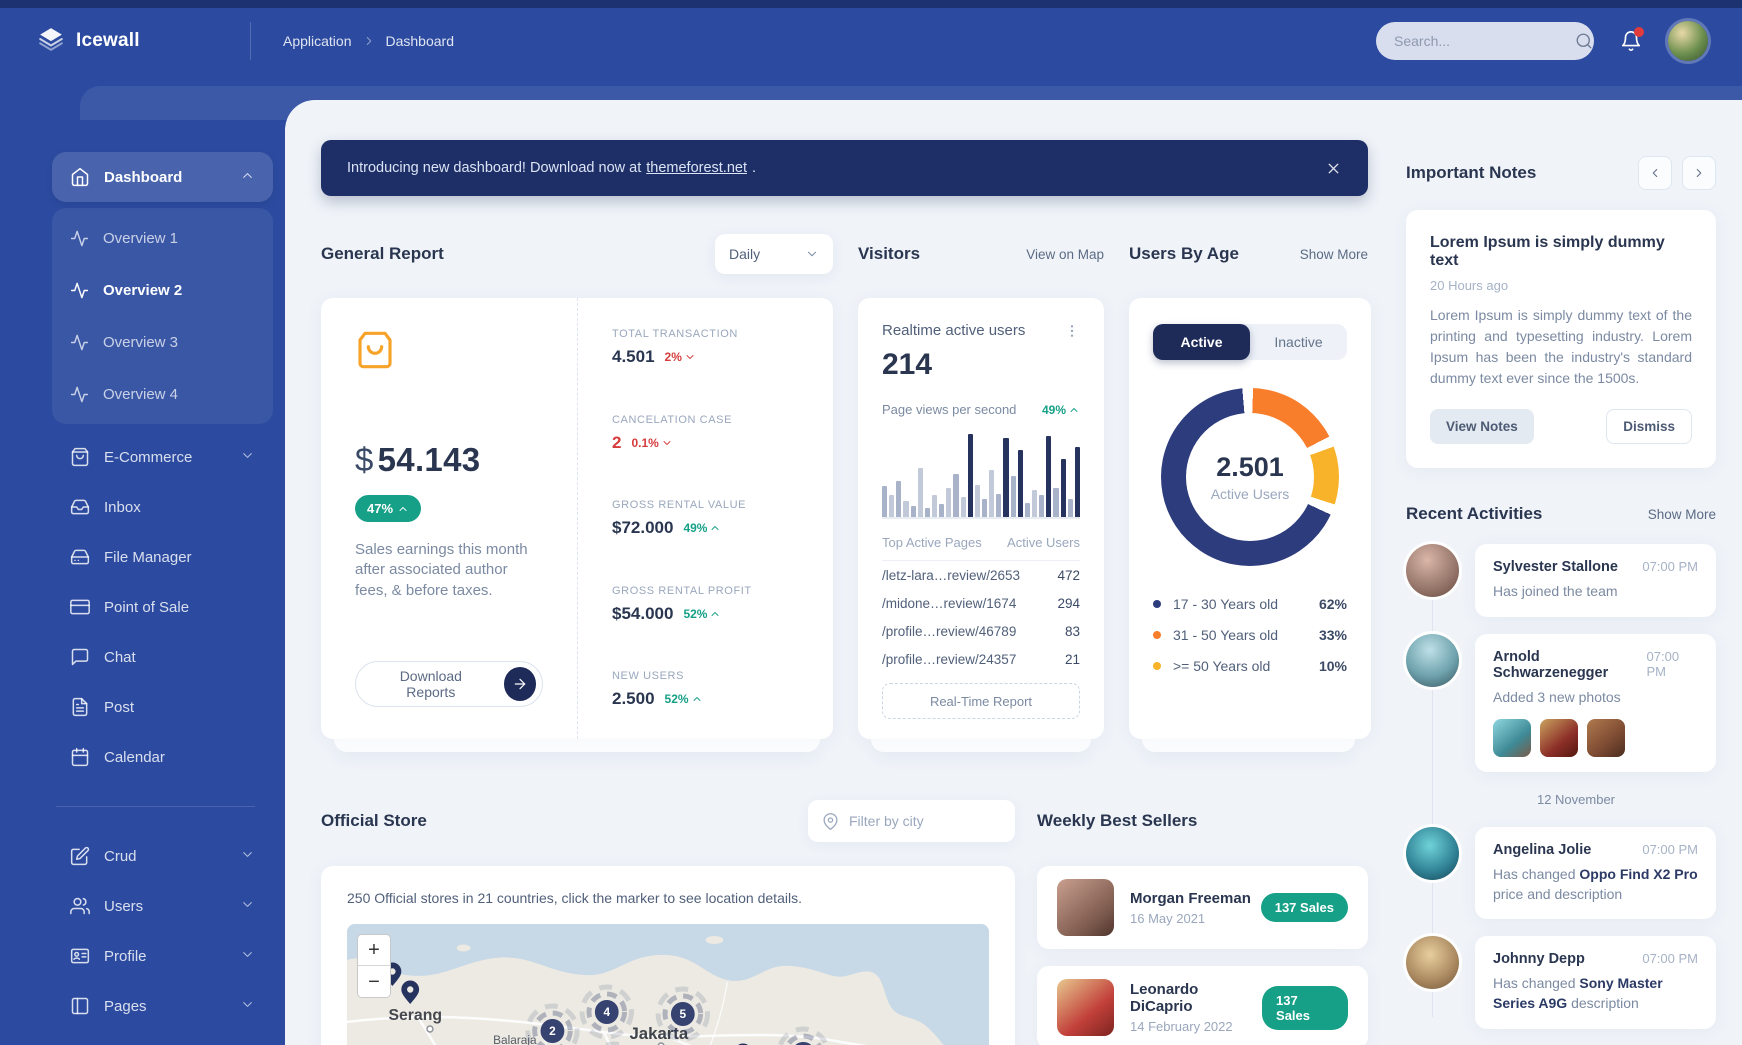  What do you see at coordinates (981, 701) in the screenshot?
I see `realtime-report-button: Real-Time Report` at bounding box center [981, 701].